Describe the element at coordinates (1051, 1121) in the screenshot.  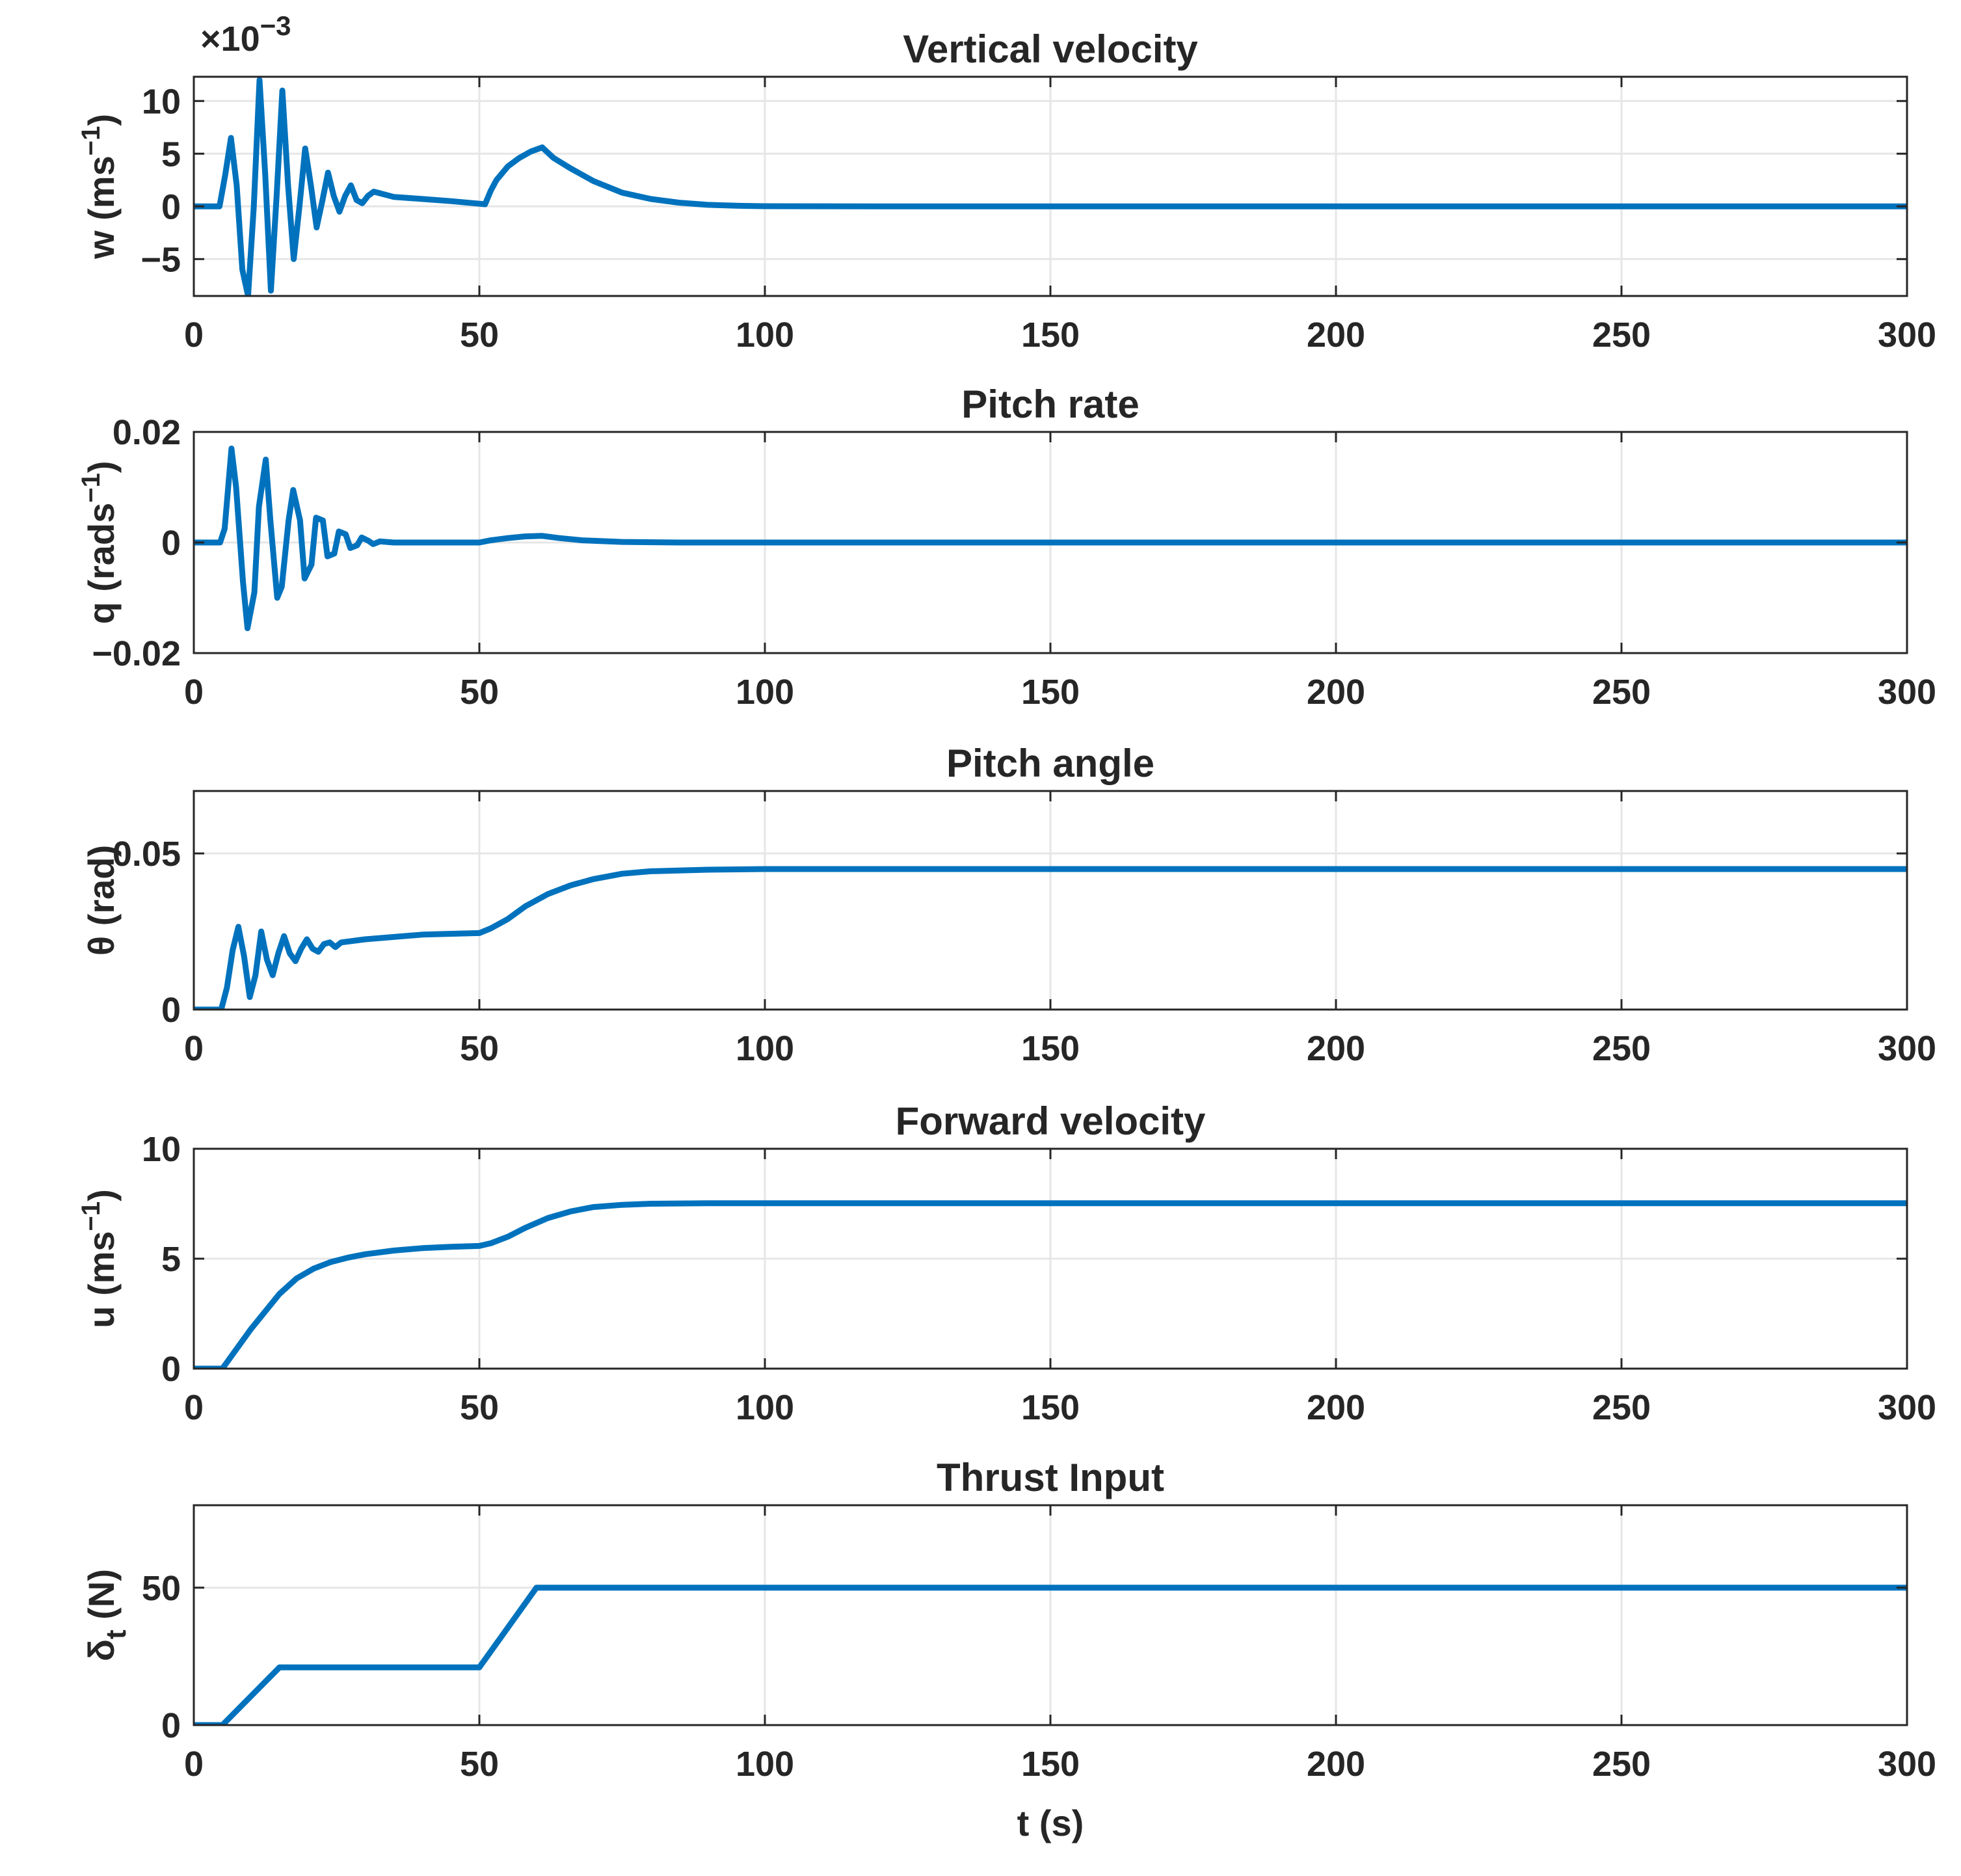
I see `chart-title: Forward velocity` at that location.